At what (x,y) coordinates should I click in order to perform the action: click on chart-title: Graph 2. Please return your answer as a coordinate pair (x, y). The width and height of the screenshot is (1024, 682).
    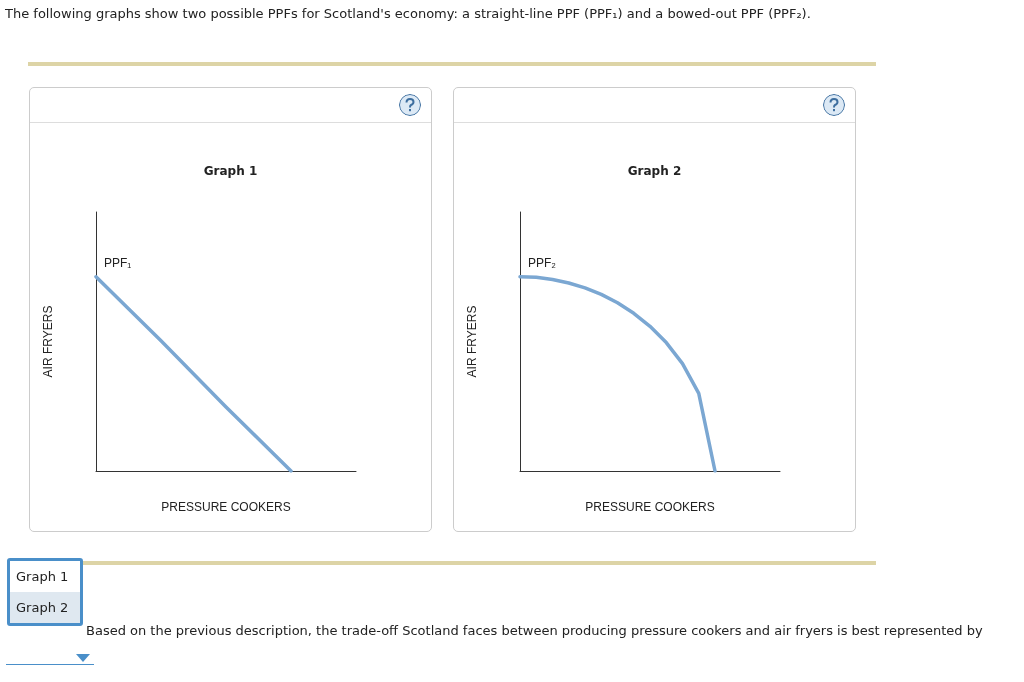
    Looking at the image, I should click on (654, 171).